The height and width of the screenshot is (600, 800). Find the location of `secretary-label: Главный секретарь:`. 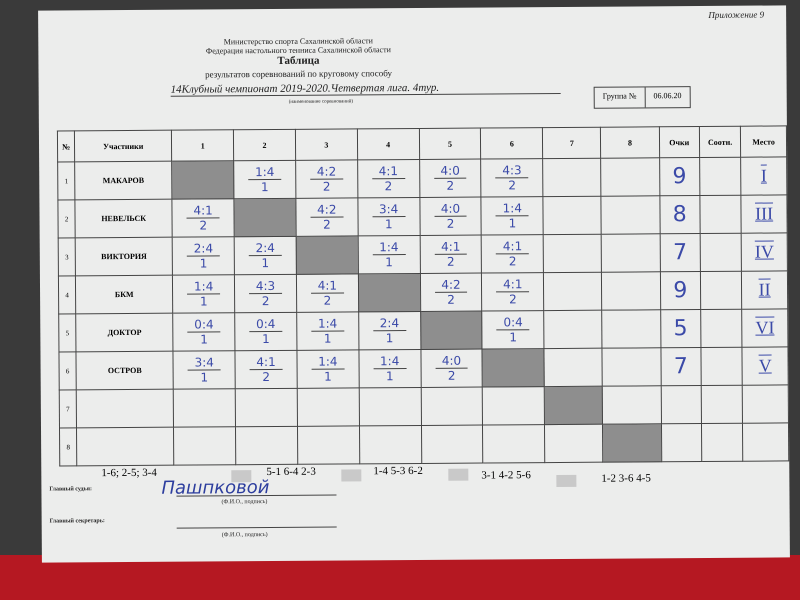

secretary-label: Главный секретарь: is located at coordinates (77, 521).